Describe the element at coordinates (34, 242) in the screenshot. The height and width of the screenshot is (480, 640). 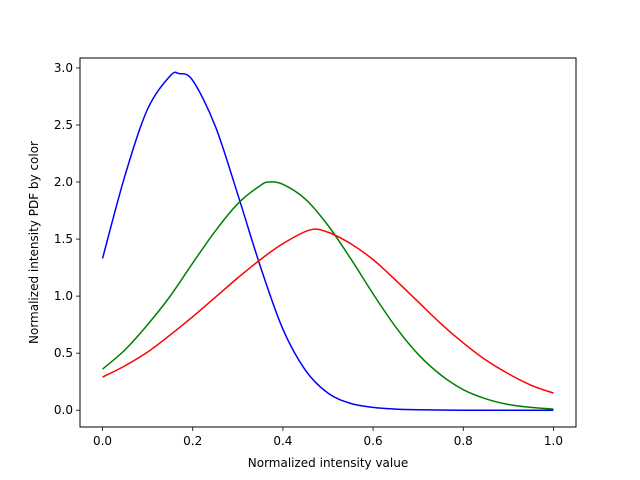
I see `y-axis-label: Normalized intensity PDF by color` at that location.